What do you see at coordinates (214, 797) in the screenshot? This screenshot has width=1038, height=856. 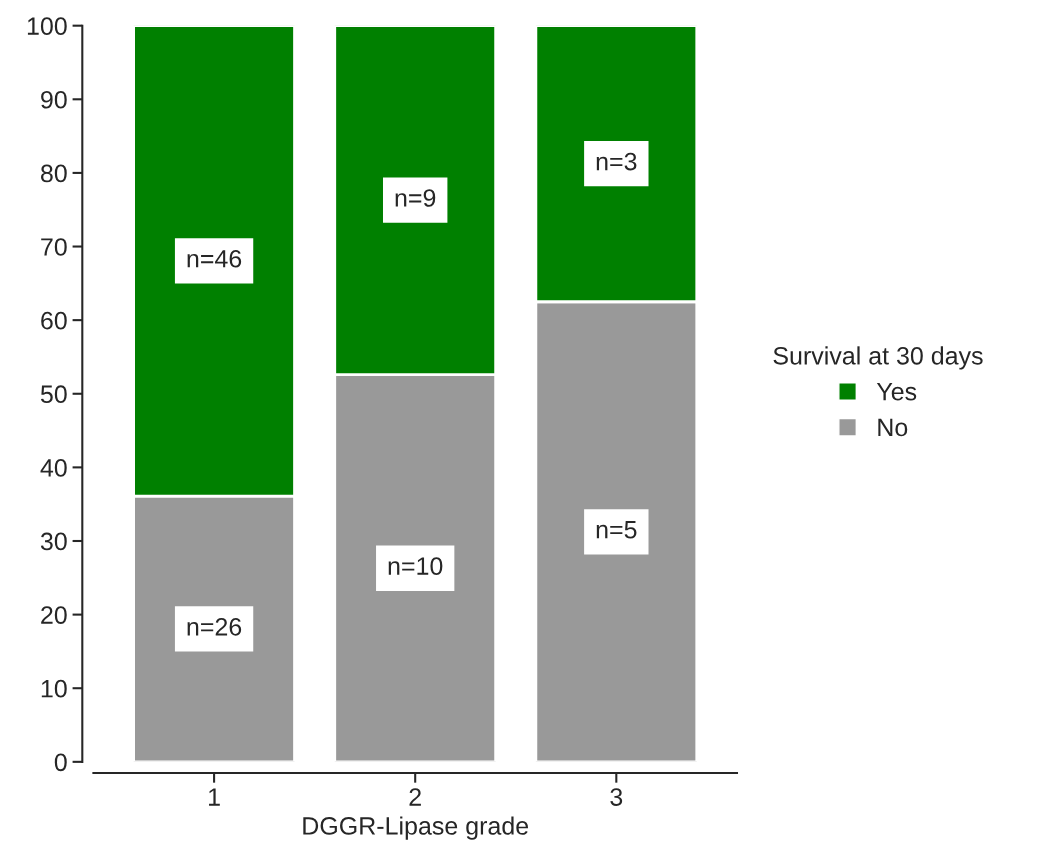 I see `x-tick-label: 1` at bounding box center [214, 797].